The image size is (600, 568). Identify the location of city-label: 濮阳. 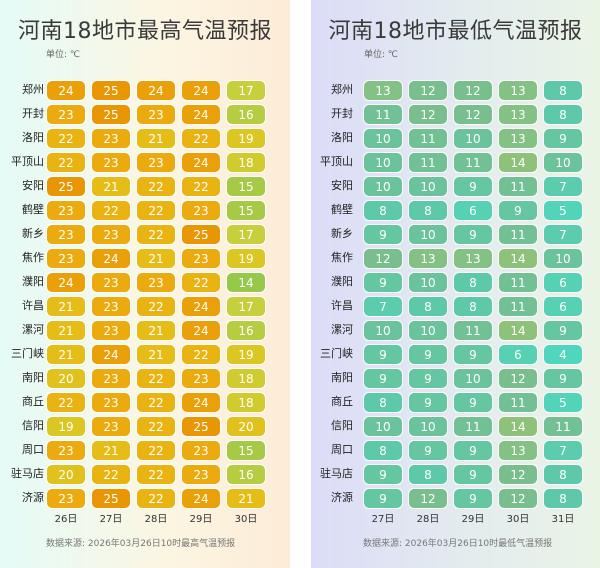
(33, 281).